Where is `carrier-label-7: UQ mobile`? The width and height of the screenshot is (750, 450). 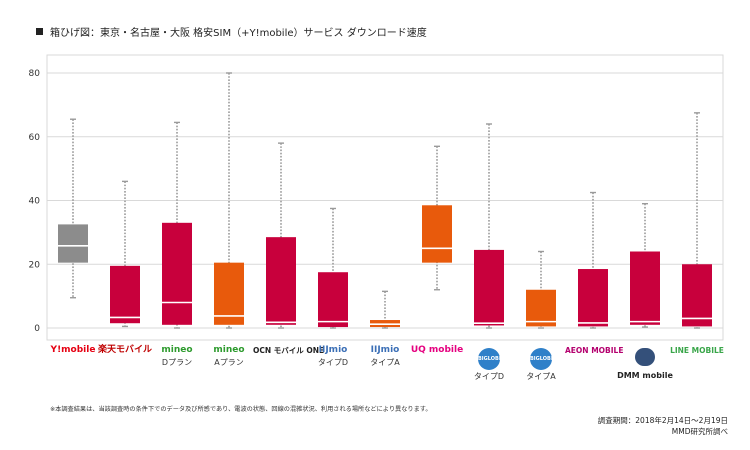 carrier-label-7: UQ mobile is located at coordinates (437, 350).